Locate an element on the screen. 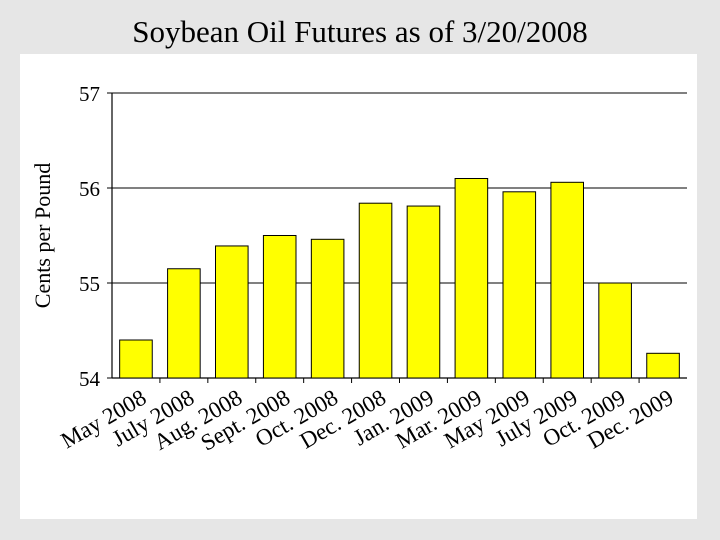  y-axis-title: Cents per Pound is located at coordinates (42, 235).